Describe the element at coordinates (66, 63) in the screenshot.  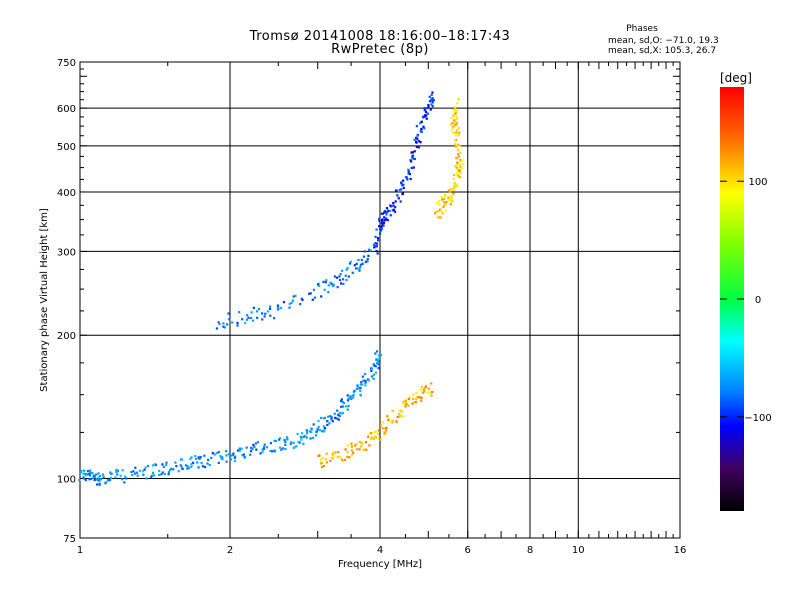
I see `y-tick-label: 750` at that location.